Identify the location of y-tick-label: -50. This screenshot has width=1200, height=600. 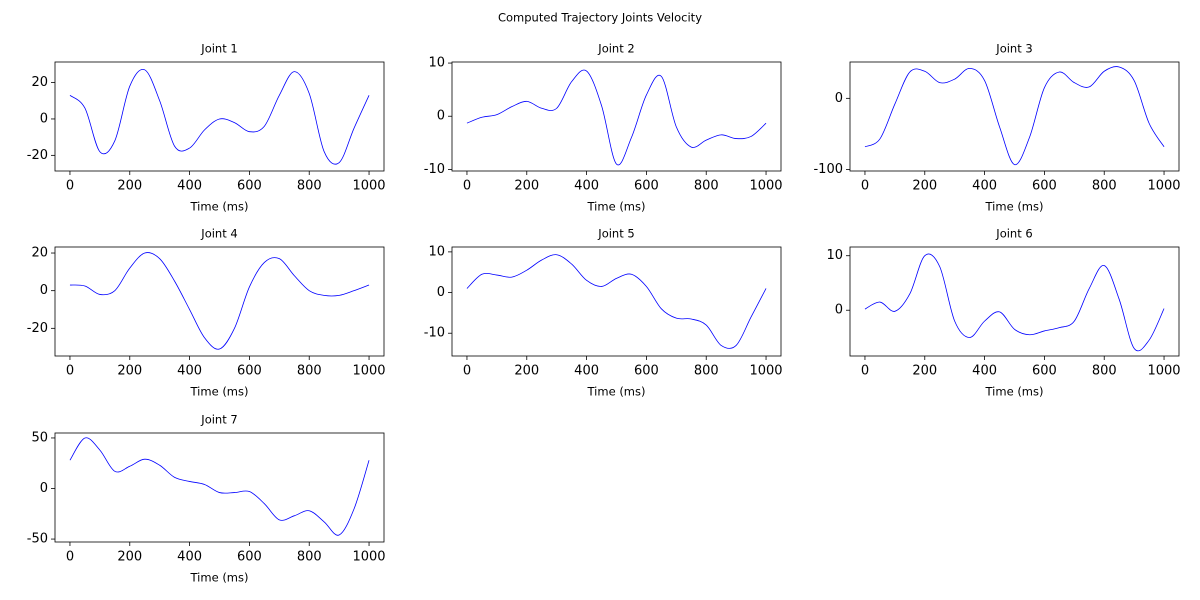
(37, 539).